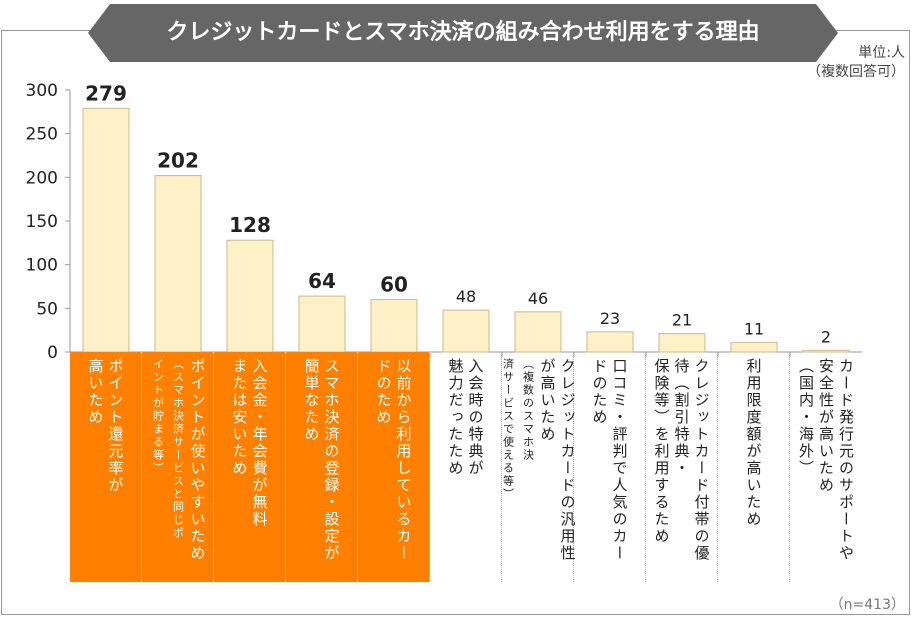  Describe the element at coordinates (455, 417) in the screenshot. I see `category-line: 魅力だったため` at that location.